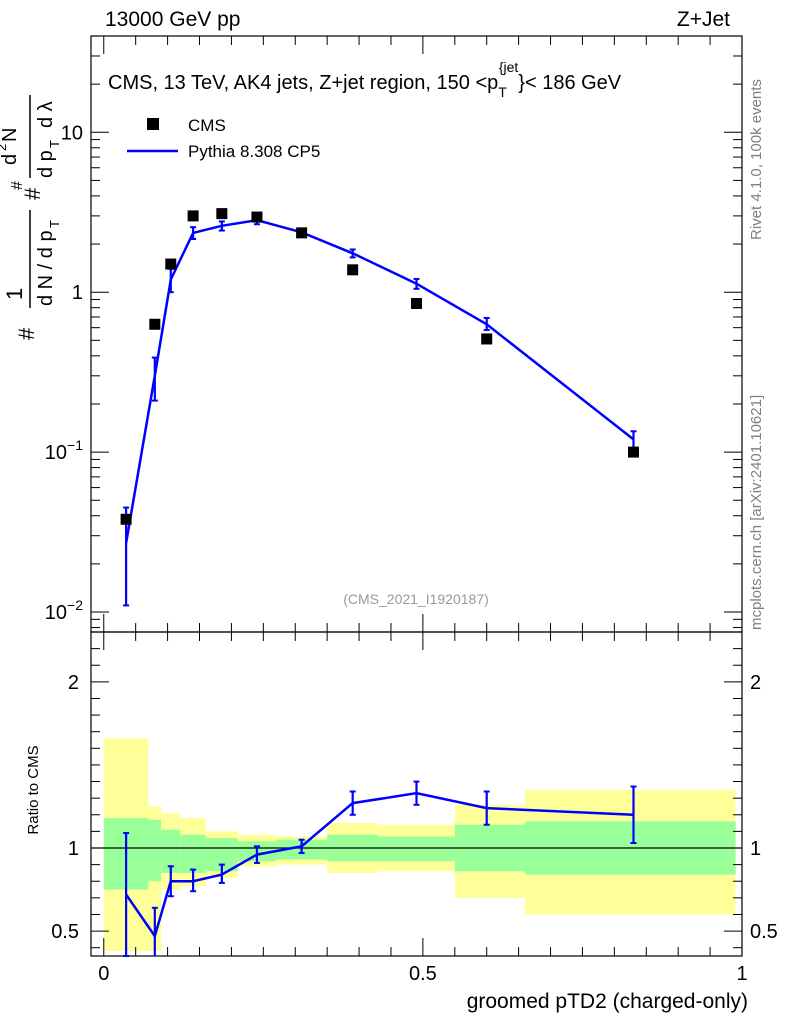 Image resolution: width=786 pixels, height=1024 pixels. I want to click on legend-marker-cms, so click(153, 124).